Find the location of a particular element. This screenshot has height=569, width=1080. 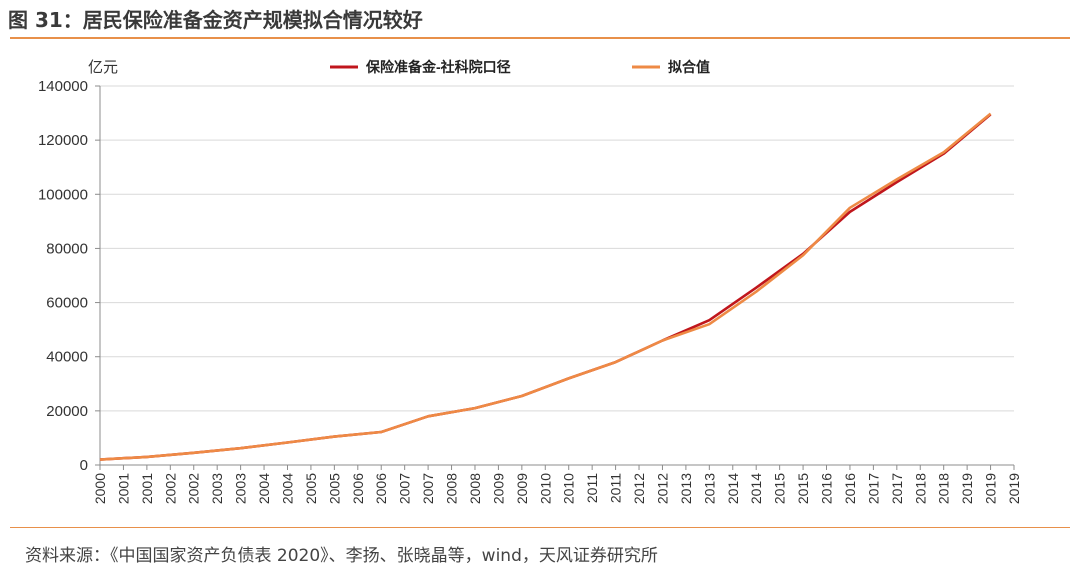

y-tick-labels: 0 20000 40000 60000 80000 100000 120000 140000 is located at coordinates (63, 276).